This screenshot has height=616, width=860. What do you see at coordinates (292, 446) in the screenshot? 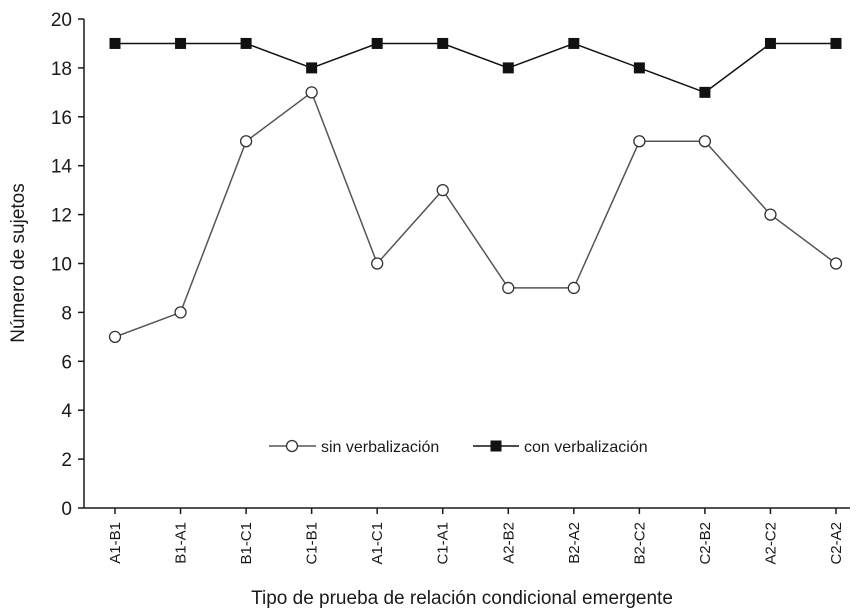
I see `legend-marker-sin-verbalizacion` at bounding box center [292, 446].